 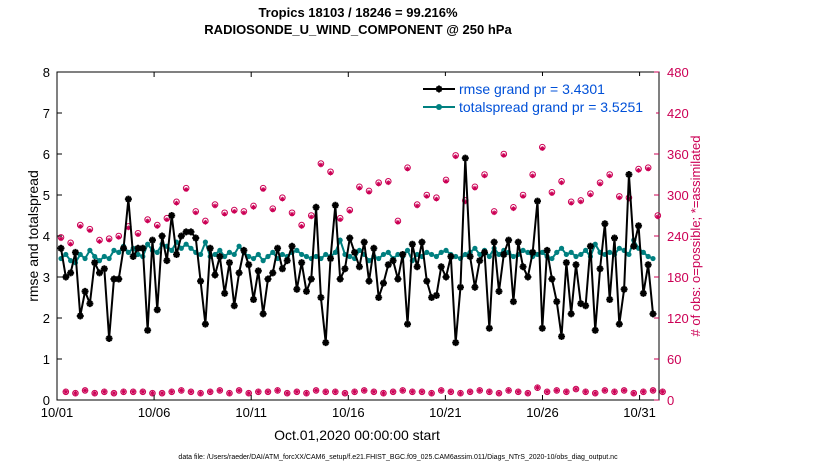 I want to click on y-tick-label: 7, so click(x=46, y=113).